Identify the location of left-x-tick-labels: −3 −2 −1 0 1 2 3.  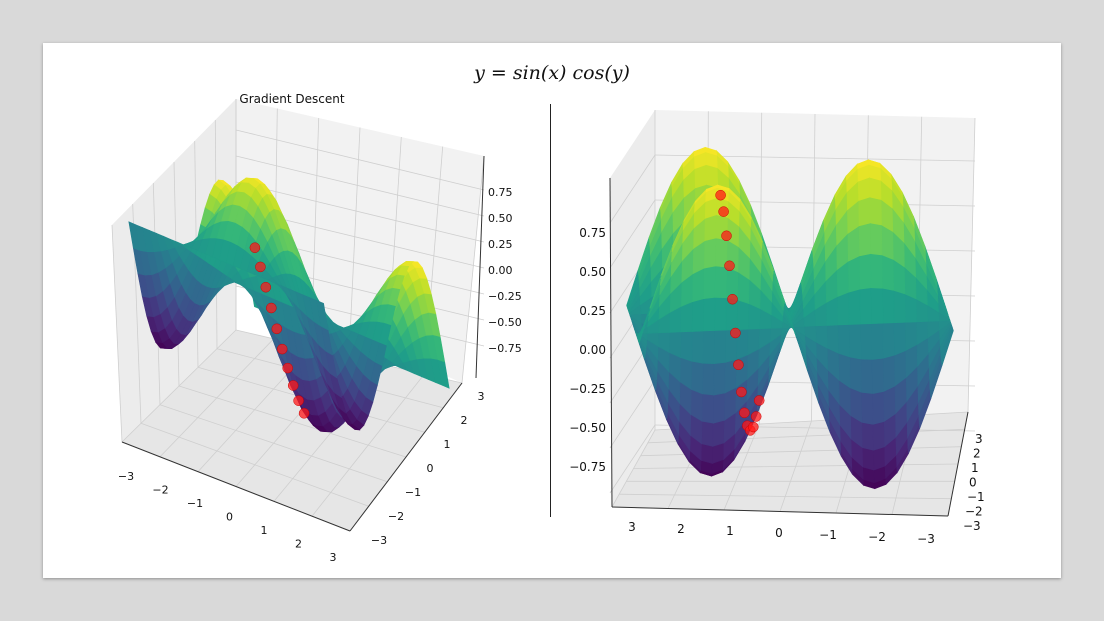
(227, 517).